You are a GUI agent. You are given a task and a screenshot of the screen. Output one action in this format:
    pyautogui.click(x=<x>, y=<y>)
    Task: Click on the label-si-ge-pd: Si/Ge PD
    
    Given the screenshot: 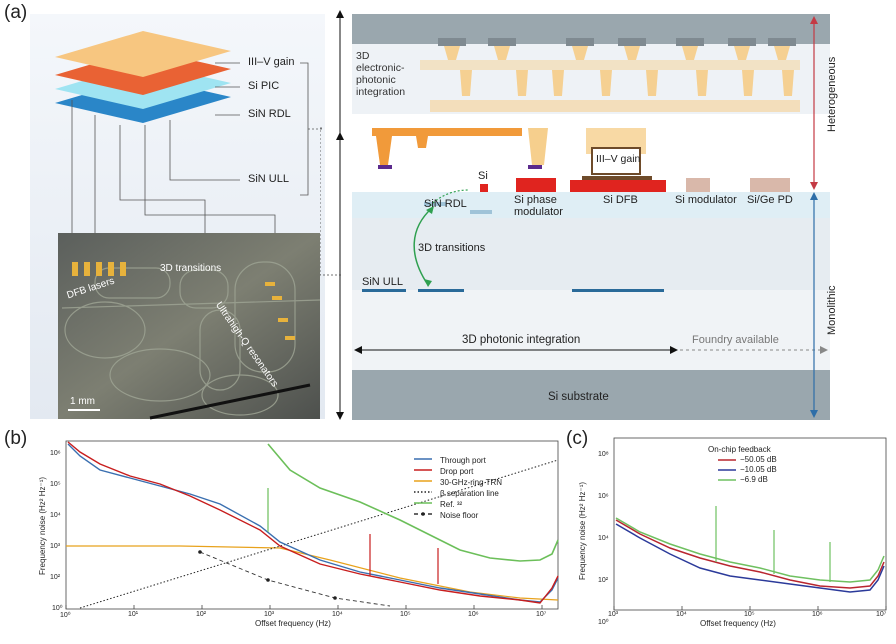 What is the action you would take?
    pyautogui.click(x=770, y=200)
    